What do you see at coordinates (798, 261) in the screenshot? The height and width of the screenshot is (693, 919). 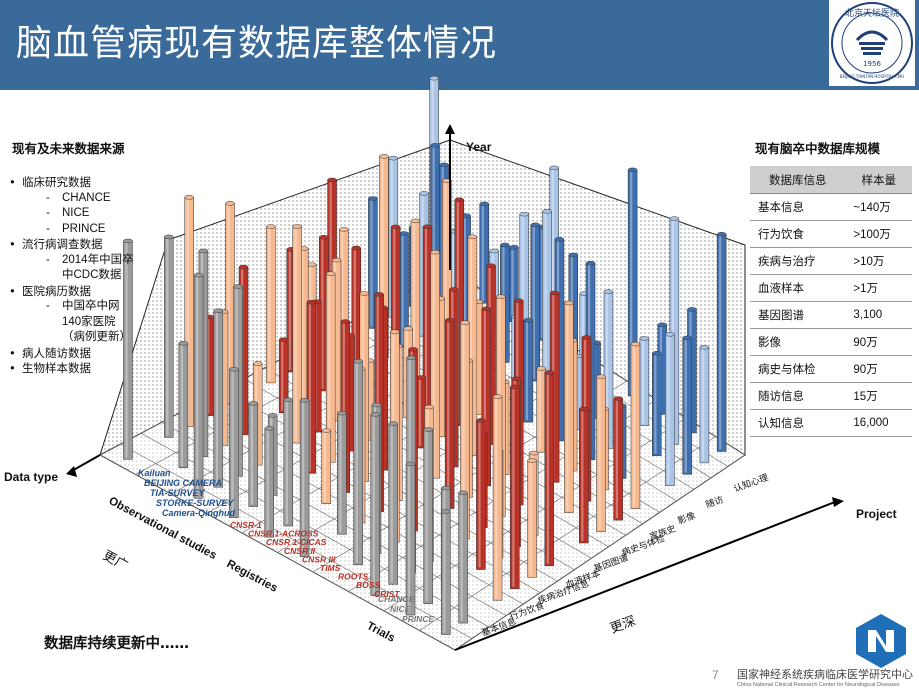 I see `table-cell-info: 疾病与治疗` at bounding box center [798, 261].